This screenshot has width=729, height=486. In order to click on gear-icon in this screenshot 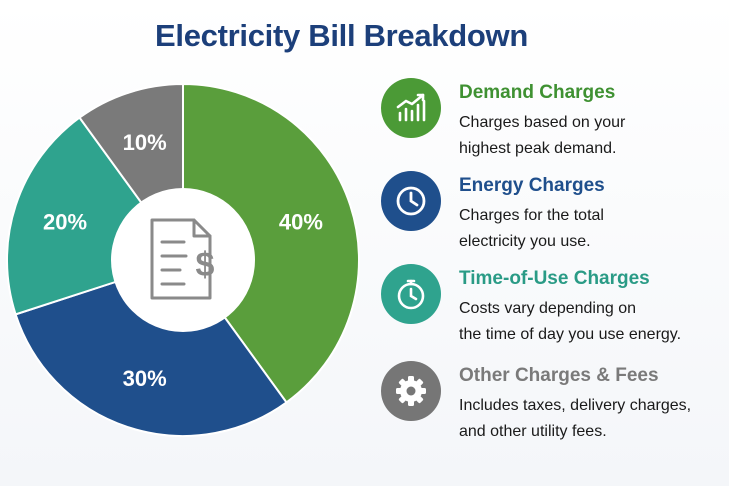, I will do `click(411, 391)`.